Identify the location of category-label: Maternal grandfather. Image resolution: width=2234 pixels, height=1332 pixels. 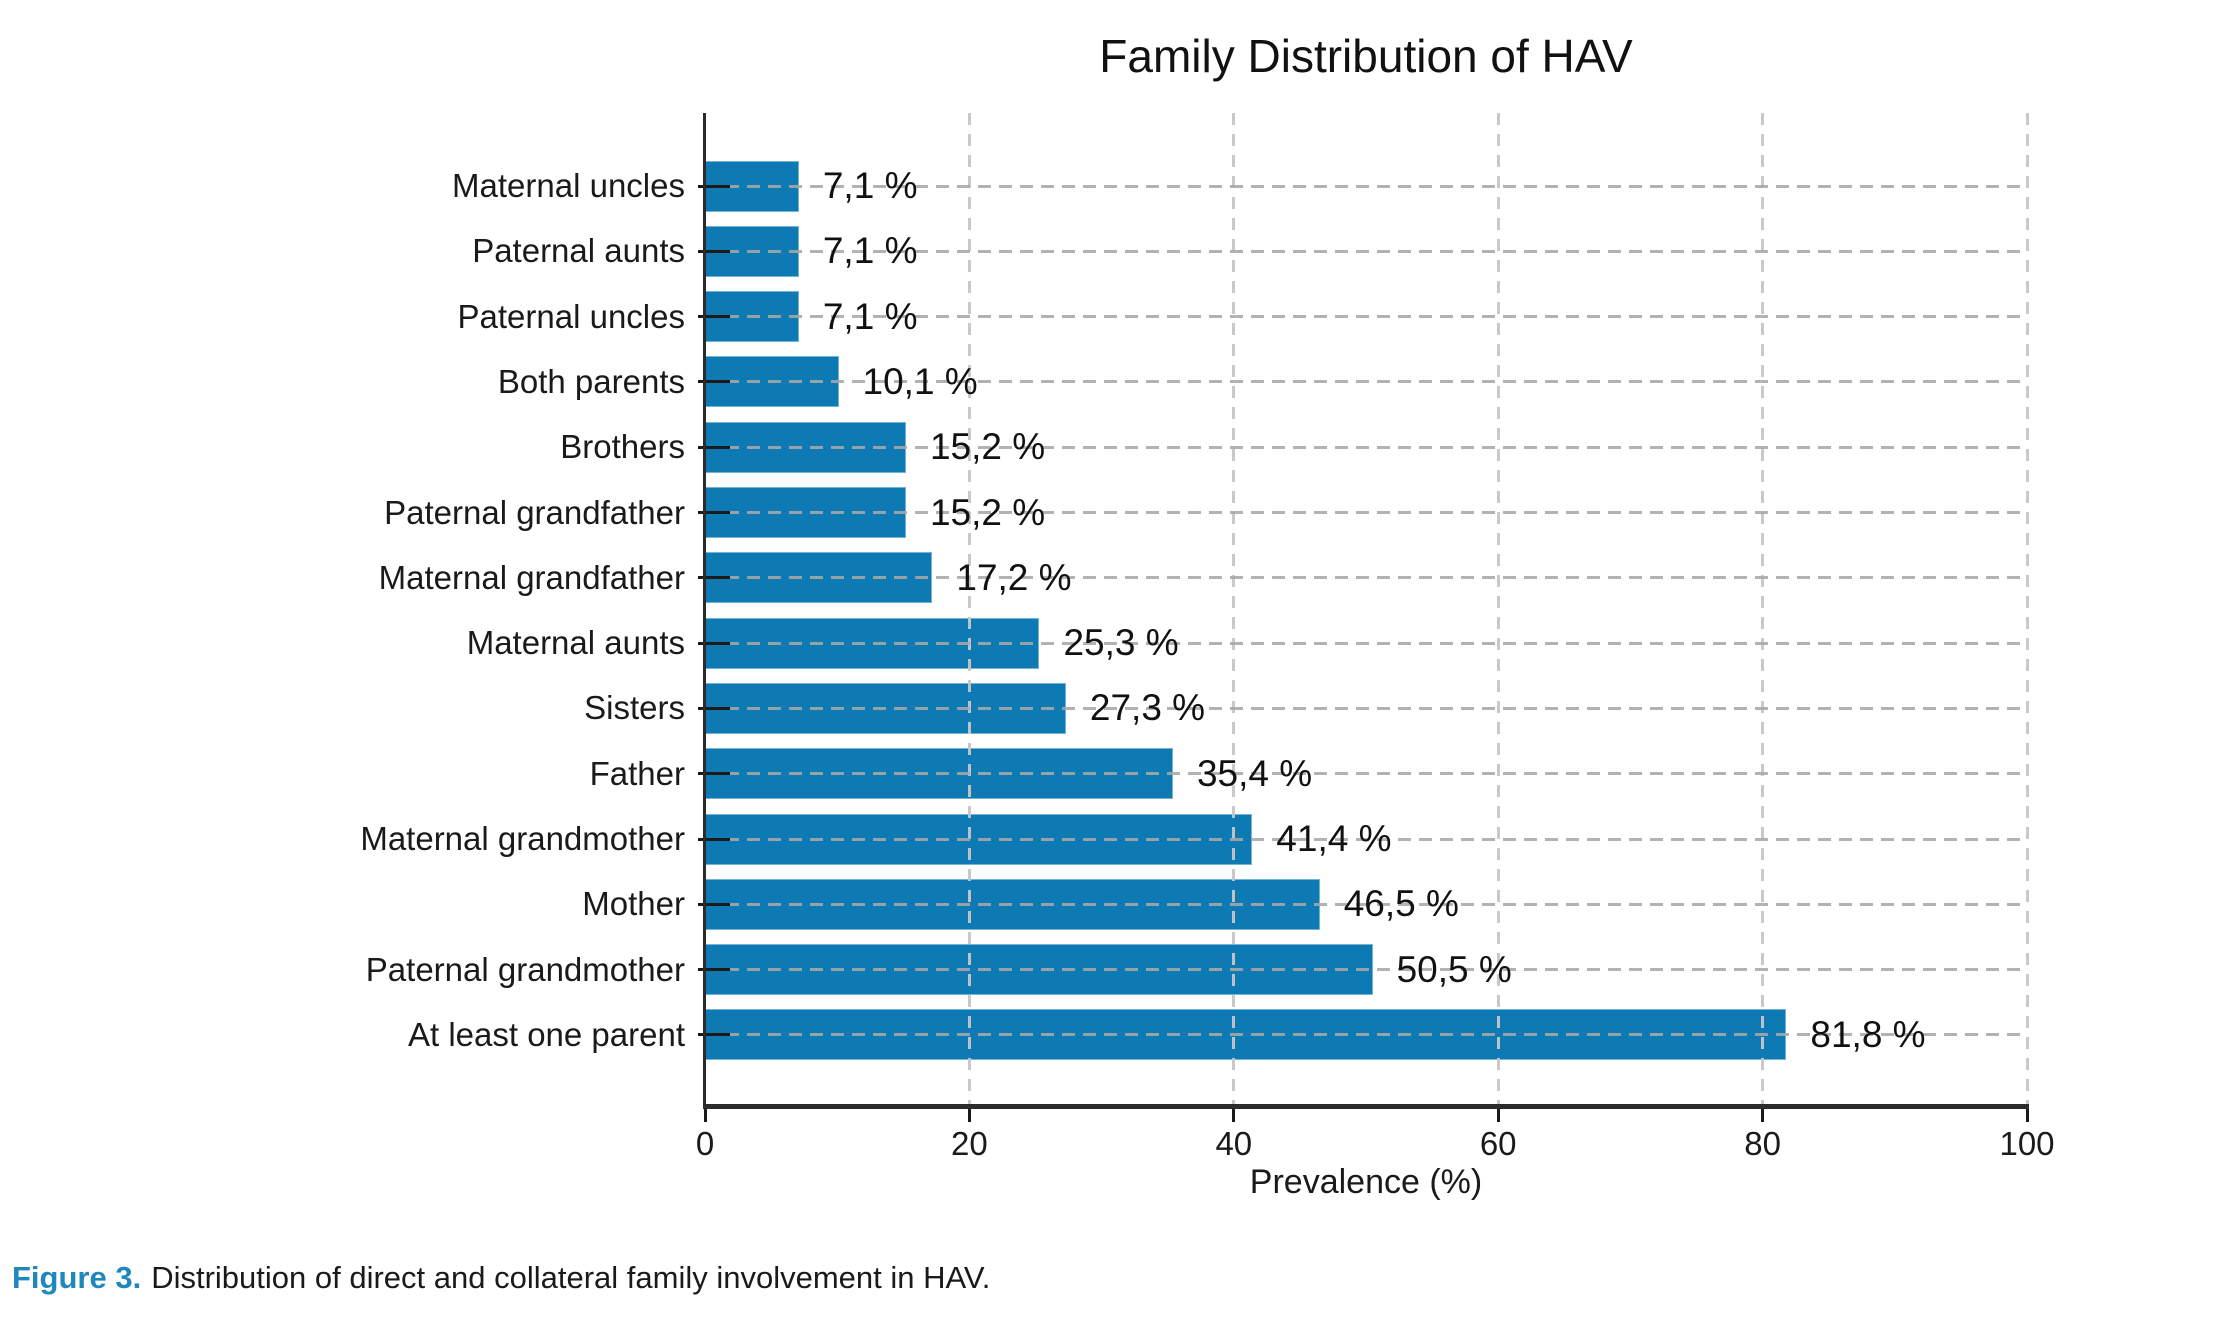
(531, 577).